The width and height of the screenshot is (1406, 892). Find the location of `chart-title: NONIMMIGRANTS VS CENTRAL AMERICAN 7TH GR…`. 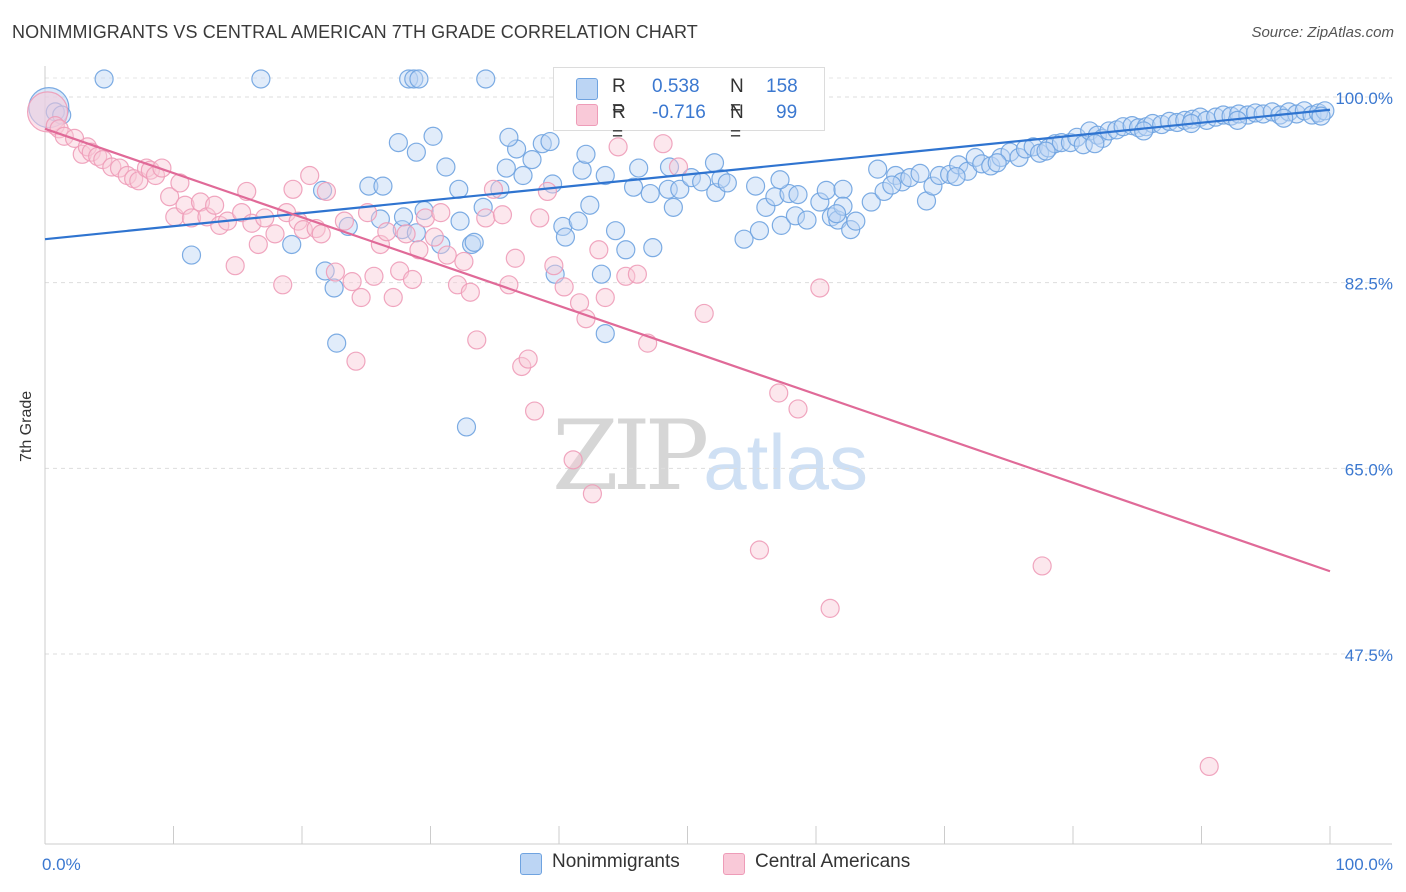

chart-title: NONIMMIGRANTS VS CENTRAL AMERICAN 7TH GR… is located at coordinates (355, 32).